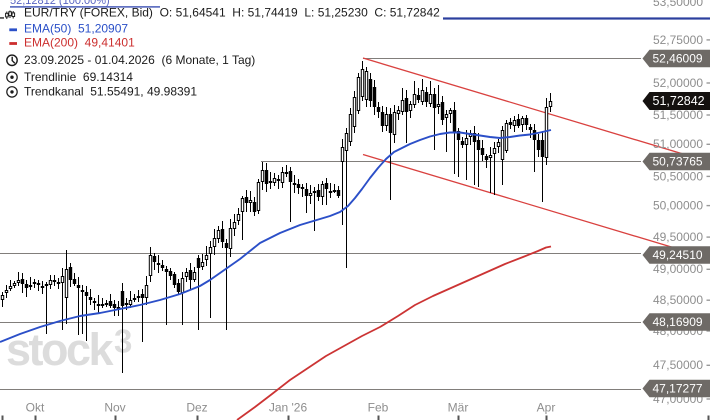  What do you see at coordinates (110, 92) in the screenshot?
I see `svg-text: Trendkanal 51.55491, 49.98391` at bounding box center [110, 92].